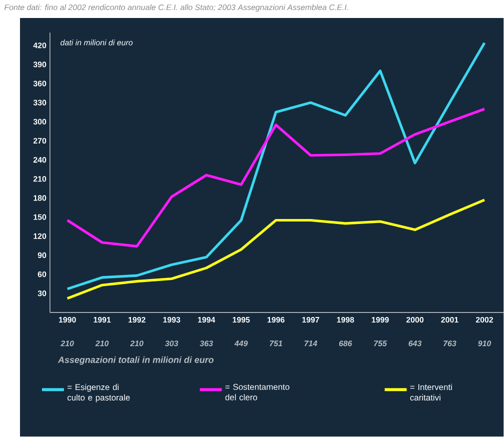  What do you see at coordinates (99, 393) in the screenshot?
I see `legend-label: = Esigenze di culto e pastorale` at bounding box center [99, 393].